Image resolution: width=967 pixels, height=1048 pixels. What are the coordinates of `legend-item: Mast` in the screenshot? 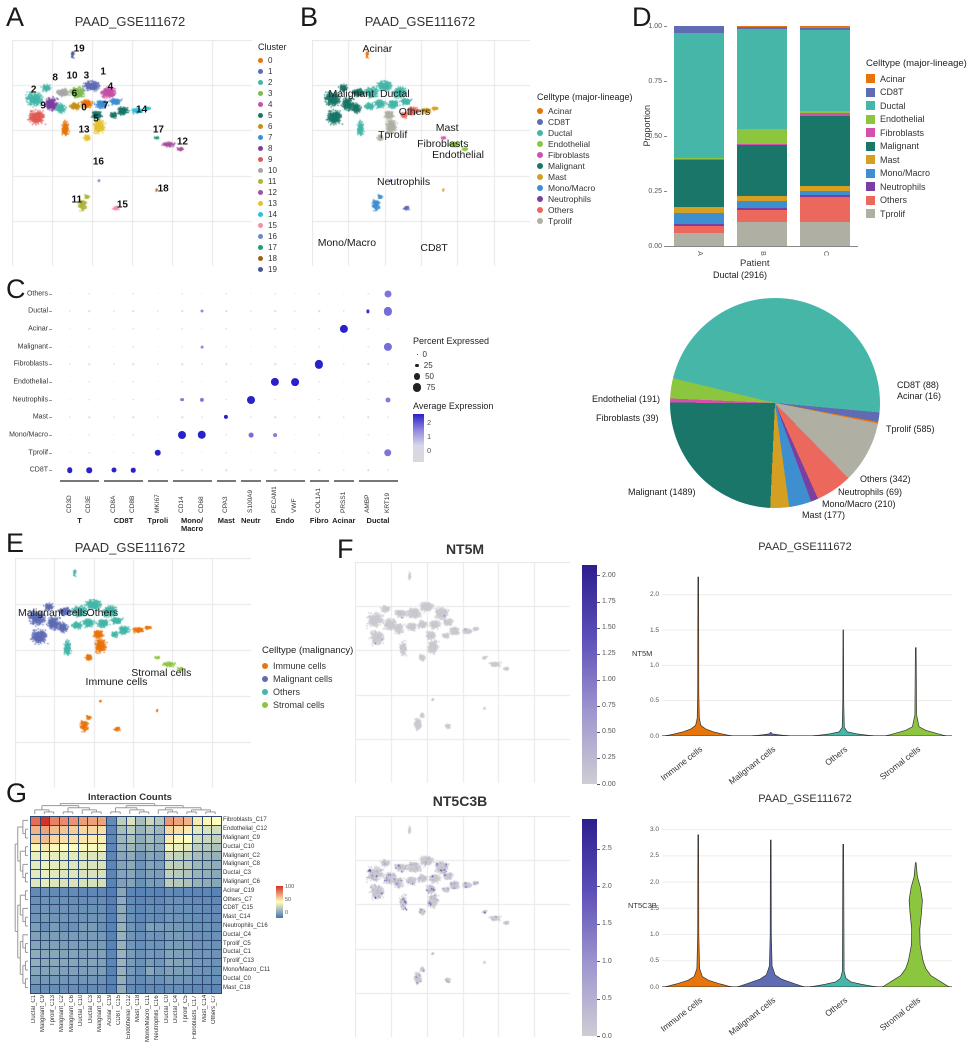 It's located at (916, 160).